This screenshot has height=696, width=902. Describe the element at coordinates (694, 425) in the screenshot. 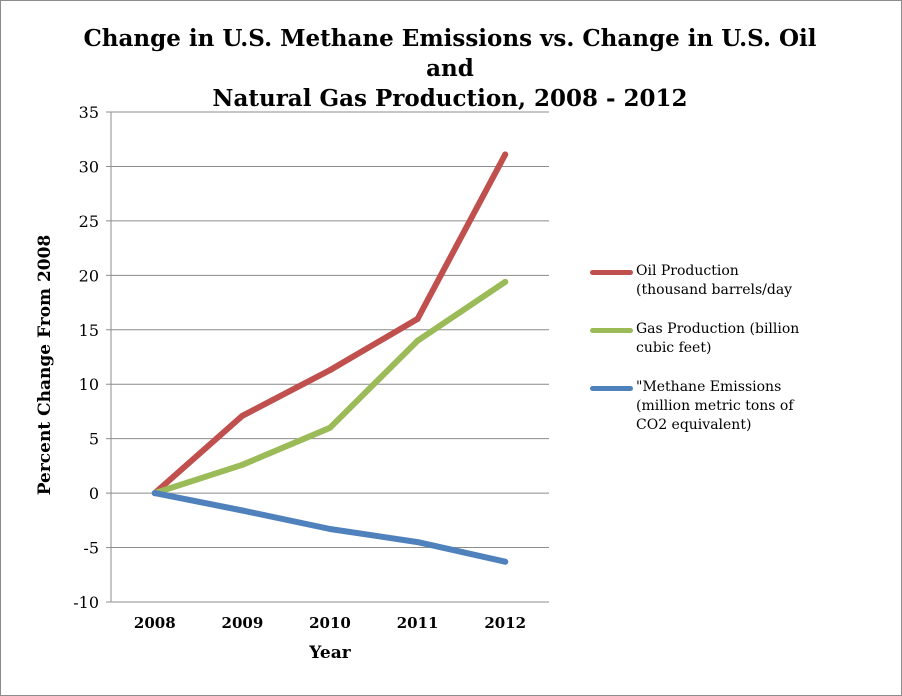

I see `legend-label-methane-line-3: CO2 equivalent)` at that location.